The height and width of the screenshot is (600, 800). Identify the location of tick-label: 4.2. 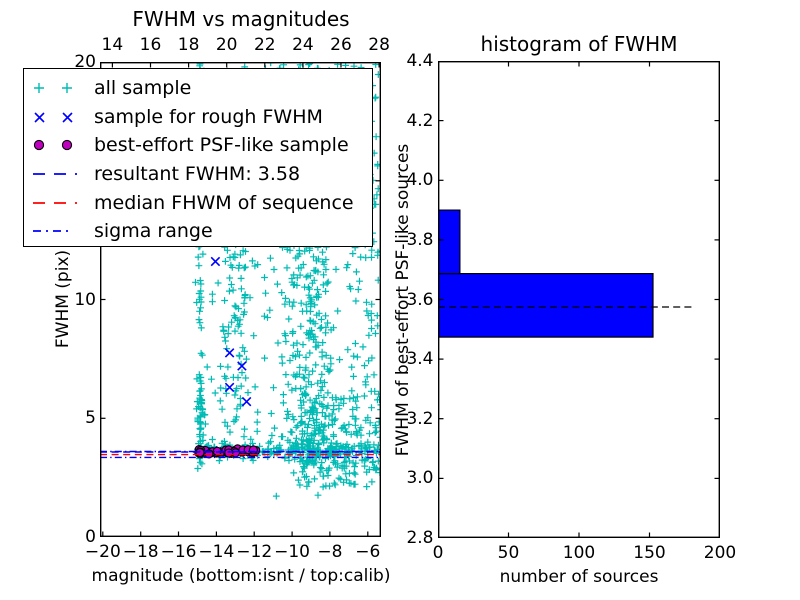
(420, 120).